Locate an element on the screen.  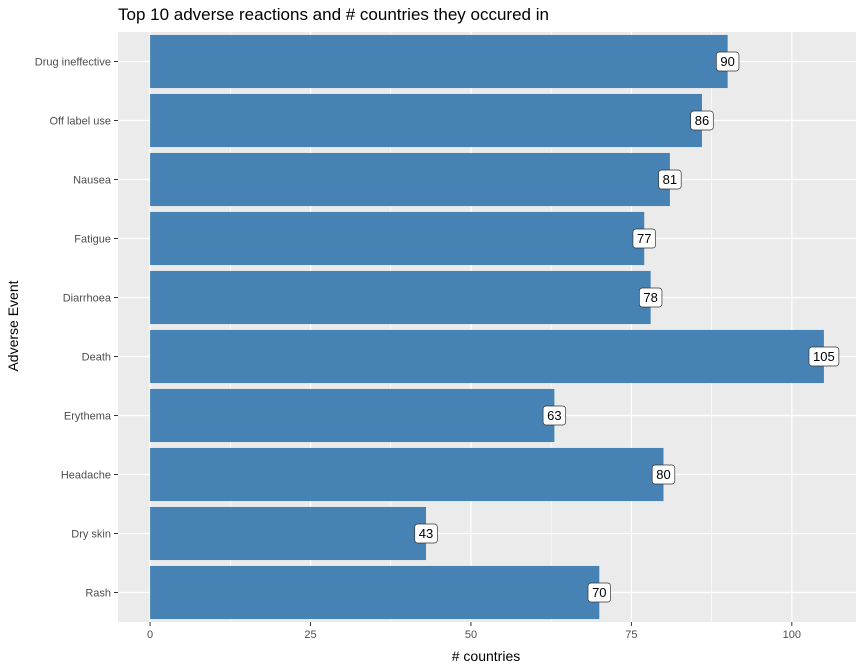
value-label: 43 is located at coordinates (426, 533).